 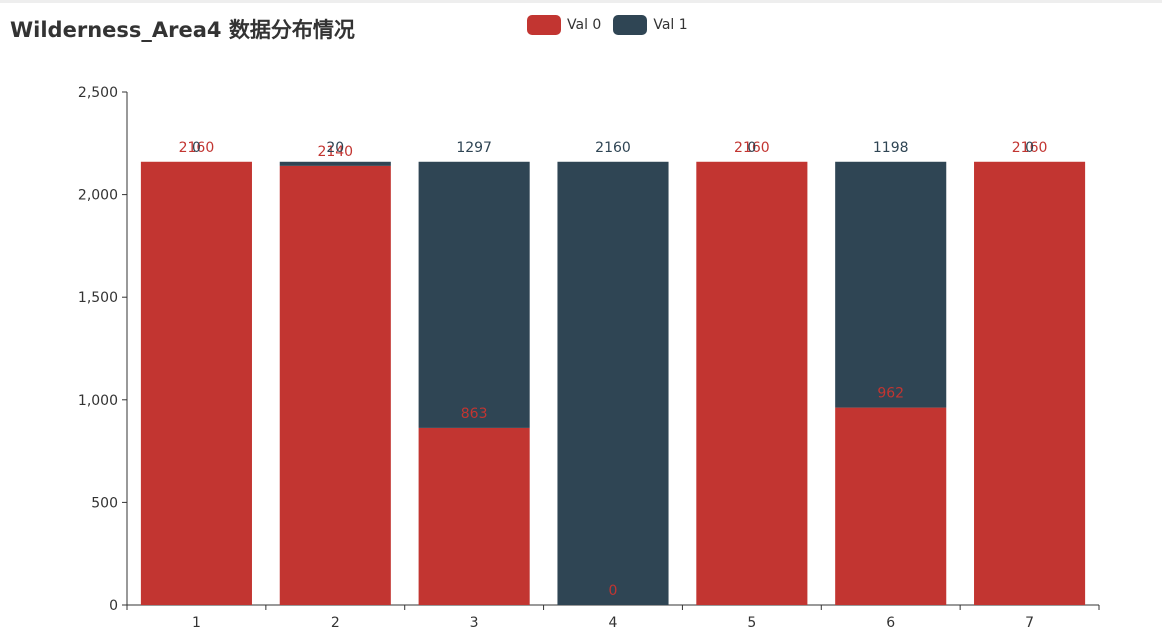 I want to click on data-label-val0: 962, so click(x=890, y=394).